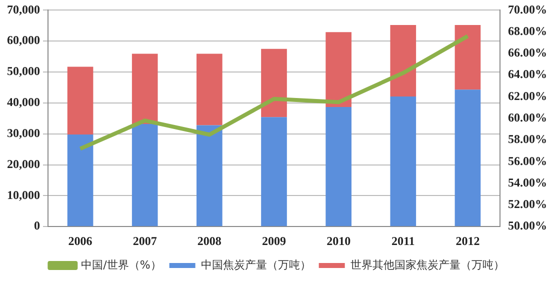 This screenshot has height=281, width=554. Describe the element at coordinates (23, 71) in the screenshot. I see `y-tick-label: 50,000` at that location.